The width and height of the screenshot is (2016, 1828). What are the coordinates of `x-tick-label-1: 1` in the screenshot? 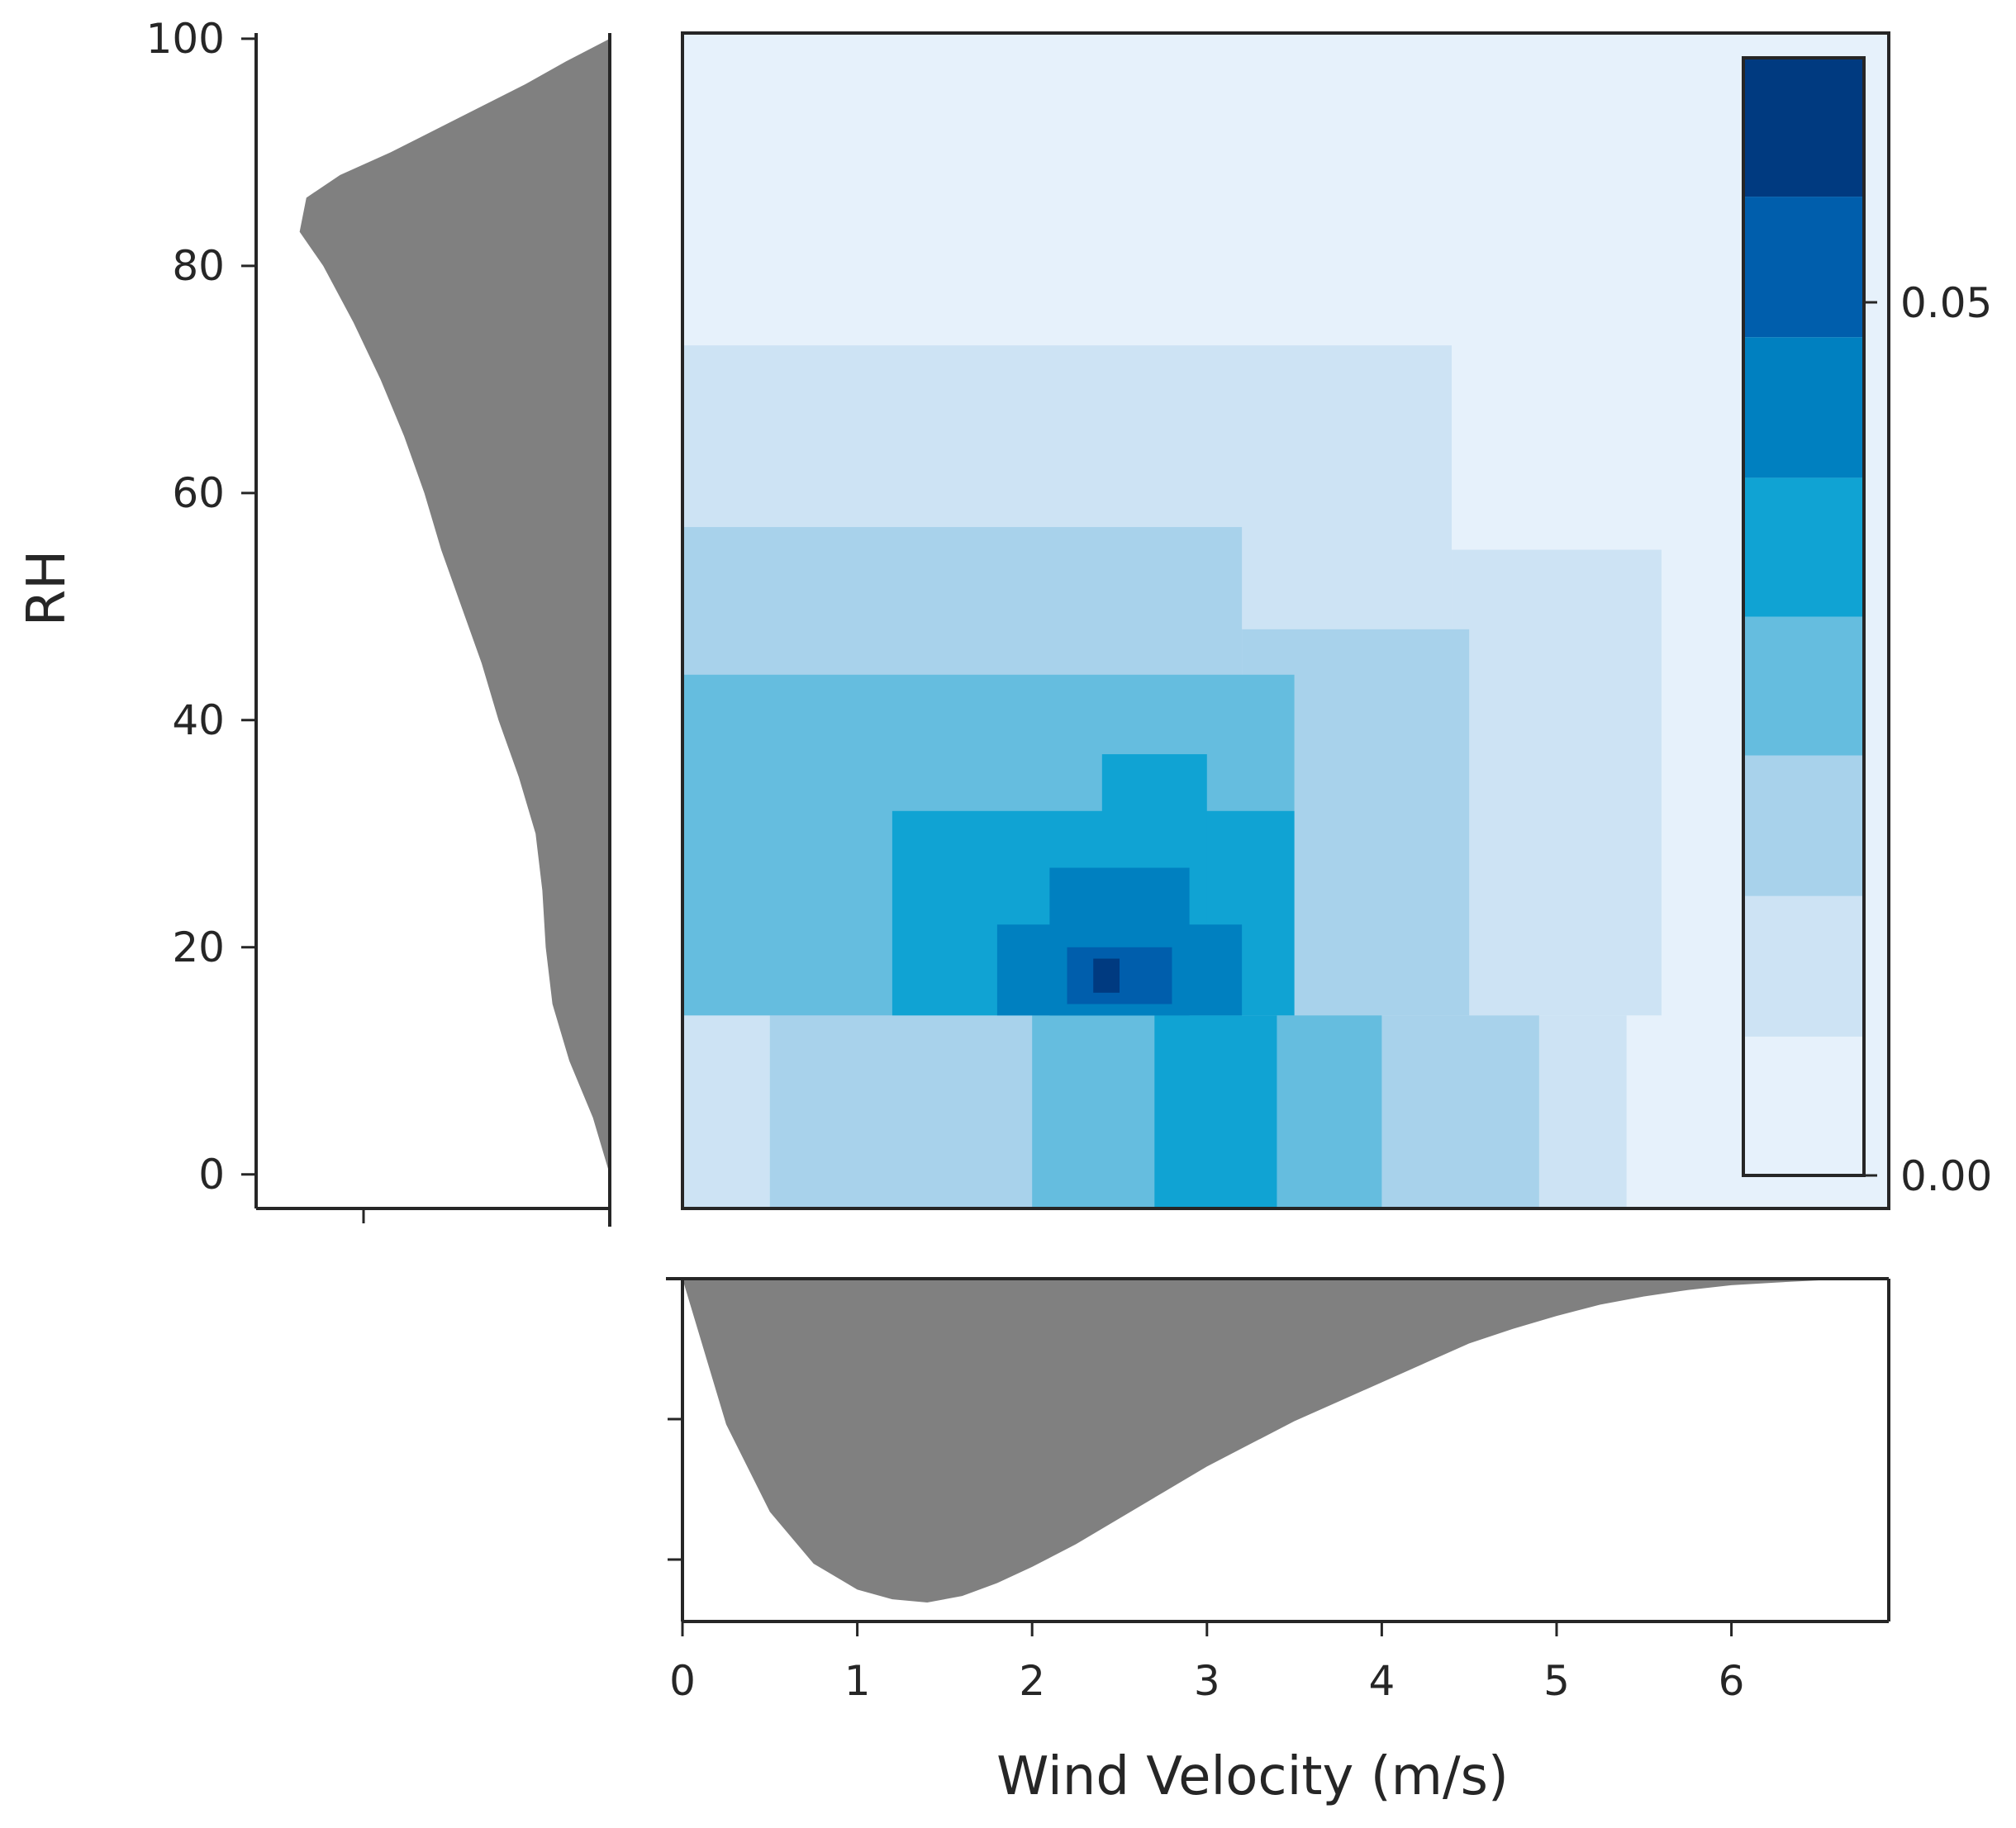 It's located at (857, 1681).